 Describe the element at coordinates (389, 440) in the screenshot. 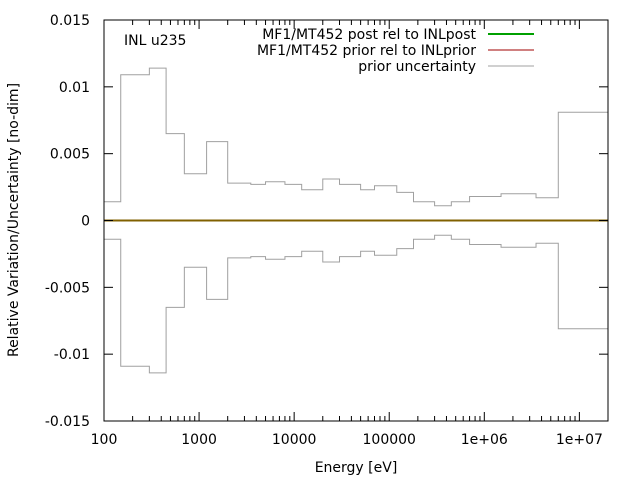

I see `x-tick-label: 100000` at that location.